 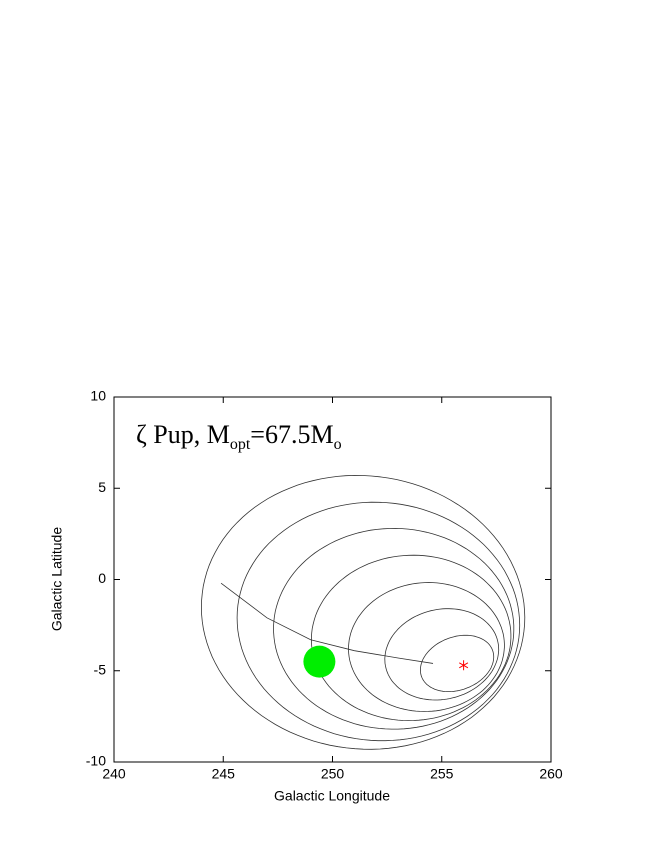 What do you see at coordinates (57, 579) in the screenshot?
I see `y-axis-label: Galactic Latitude` at bounding box center [57, 579].